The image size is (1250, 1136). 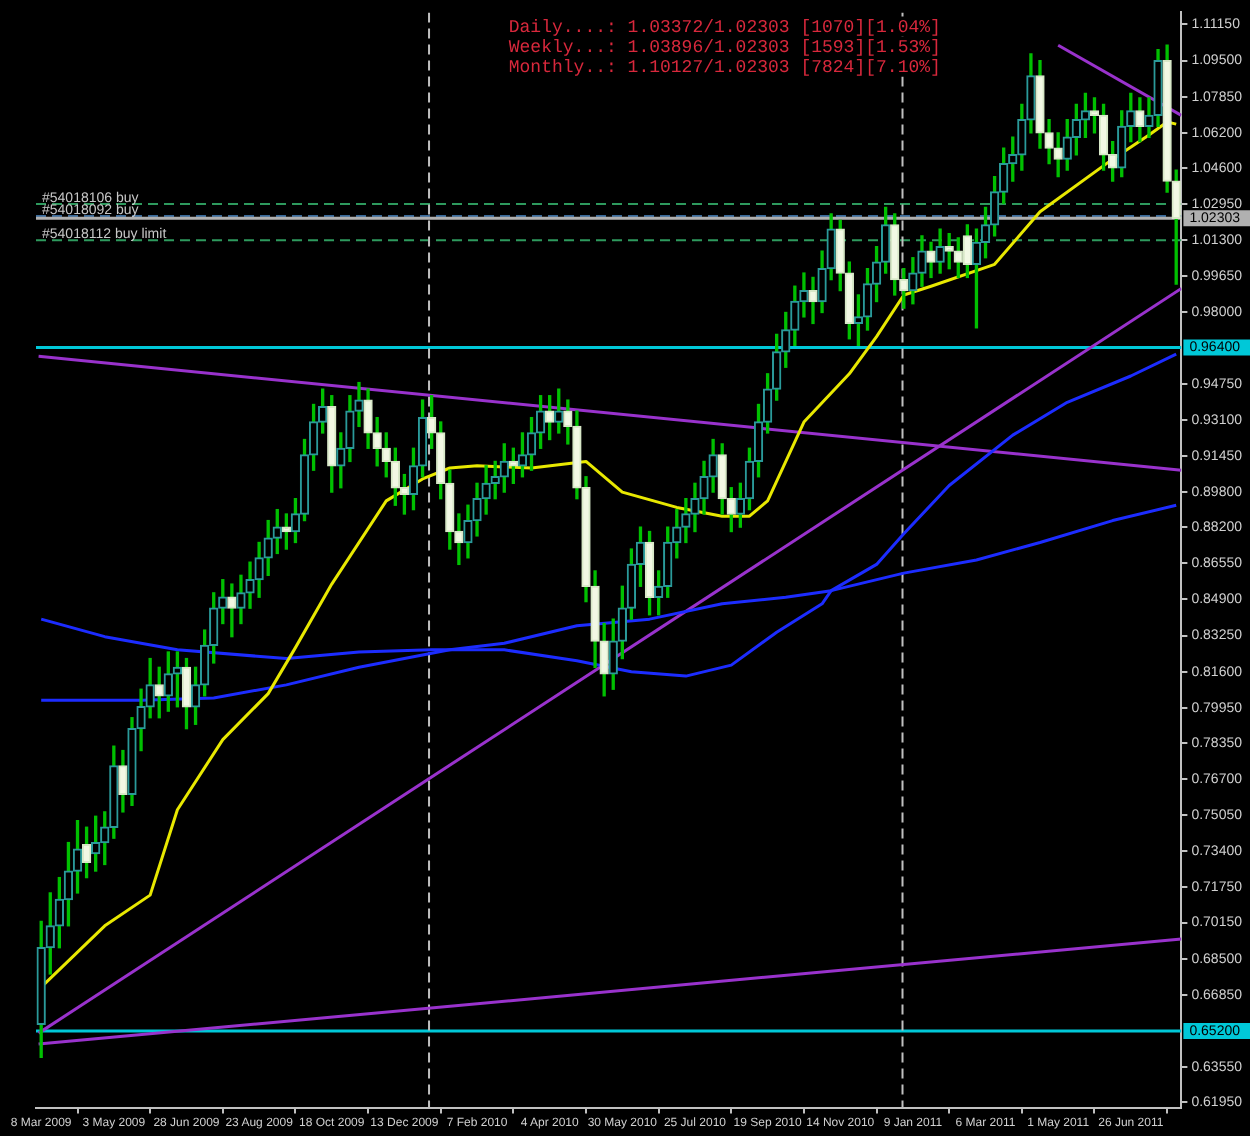 I want to click on annotation: Monthly..: 1.10127/1.02303 [7824][7.10%], so click(x=724, y=68).